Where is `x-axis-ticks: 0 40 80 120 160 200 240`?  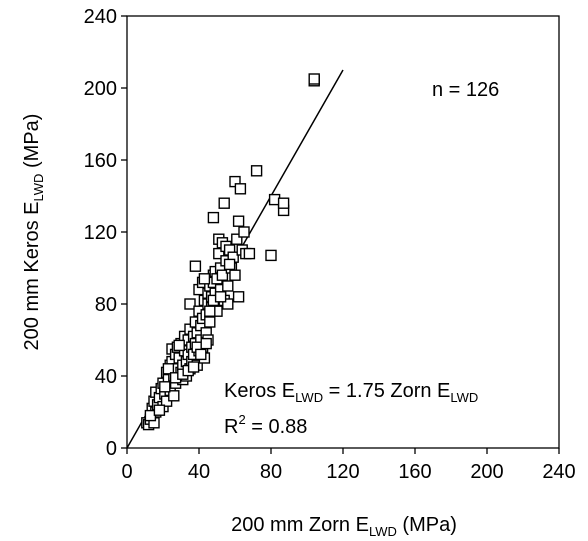
x-axis-ticks: 0 40 80 120 160 200 240 is located at coordinates (348, 465).